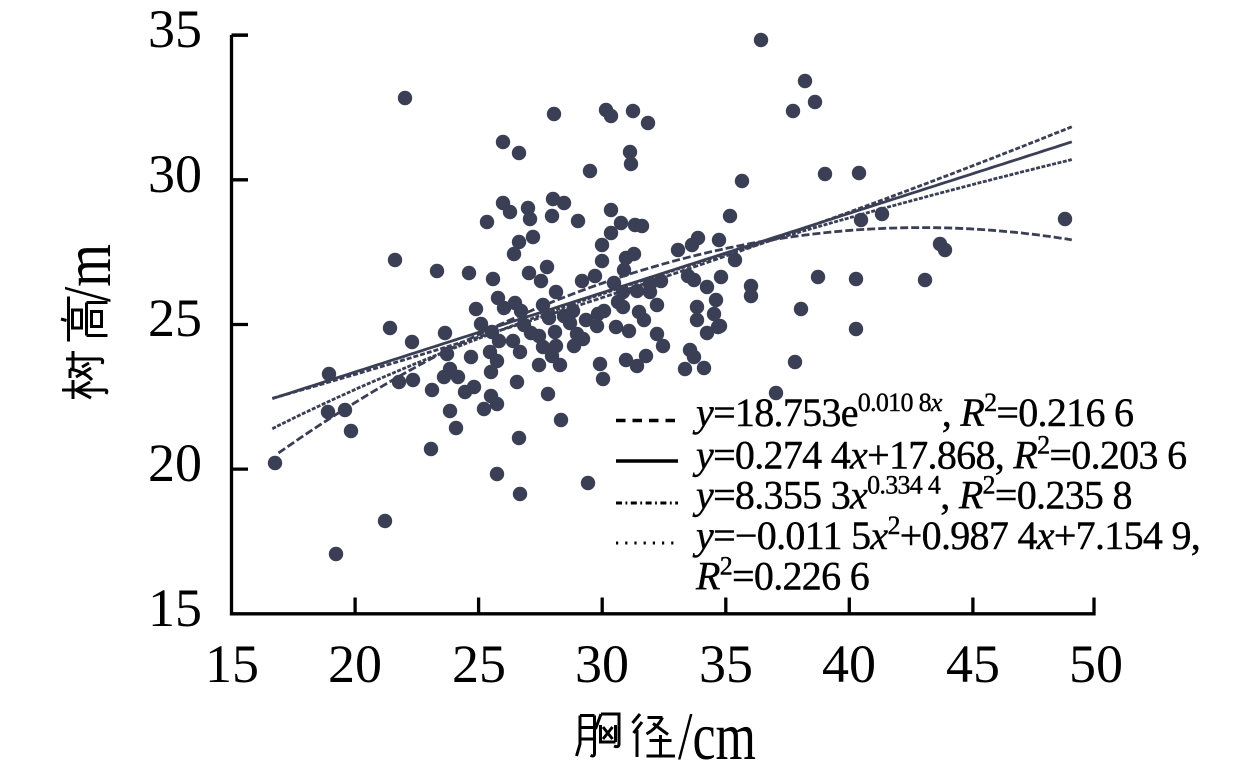 The width and height of the screenshot is (1260, 775). What do you see at coordinates (912, 494) in the screenshot?
I see `svg-text: y=8.355 3x0.334 4, R2=0.235 8` at bounding box center [912, 494].